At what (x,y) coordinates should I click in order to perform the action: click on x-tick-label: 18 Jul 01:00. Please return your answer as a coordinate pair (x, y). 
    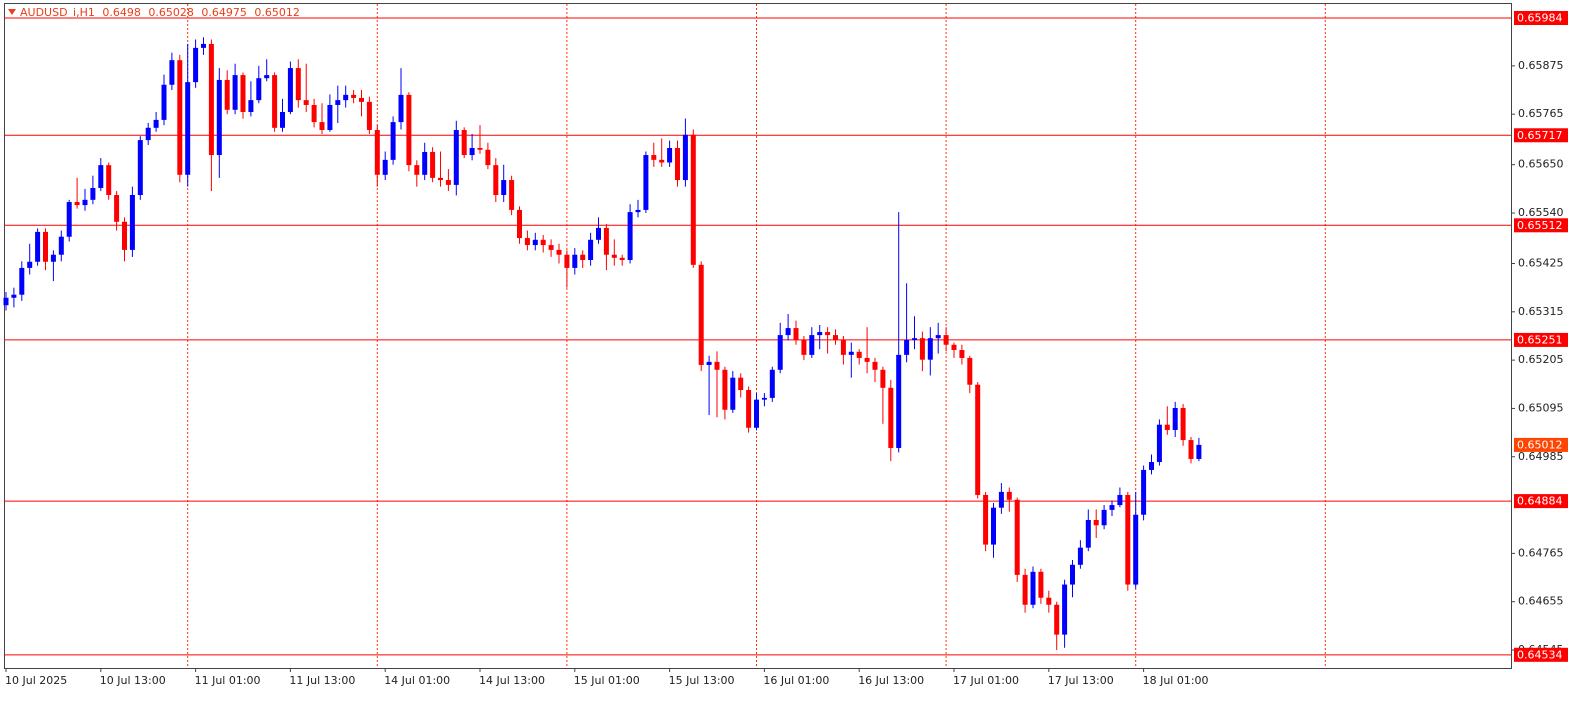
    Looking at the image, I should click on (1176, 680).